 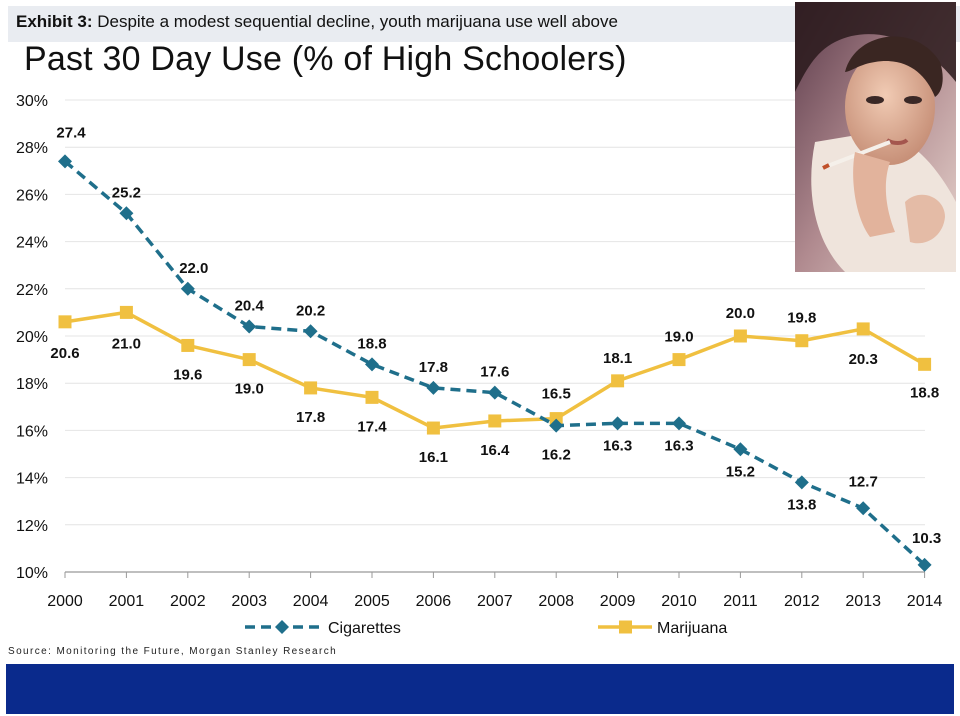 I want to click on marijuana-data-label: 20.6, so click(x=64, y=353).